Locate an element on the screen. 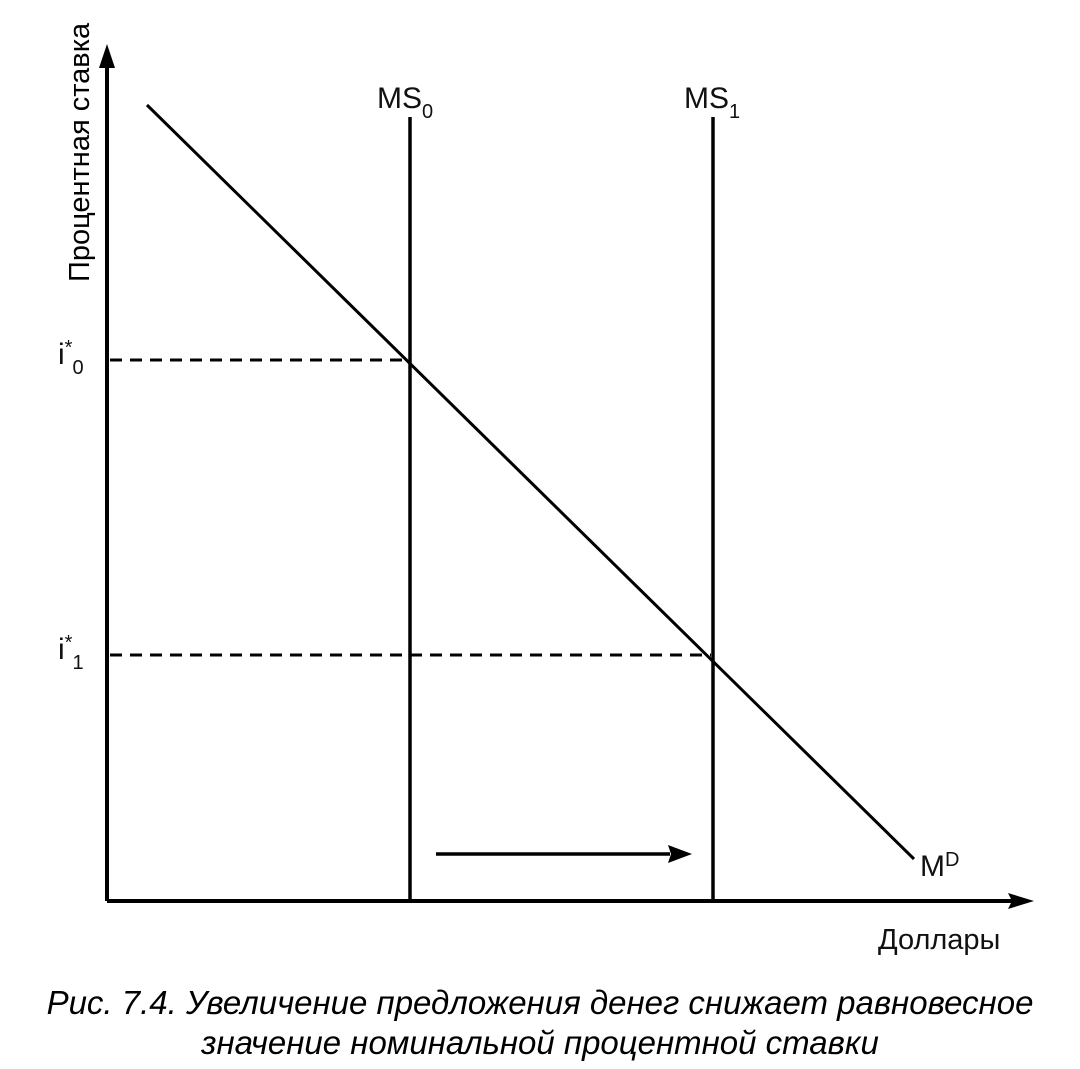  ms1-label-base: MS is located at coordinates (706, 98).